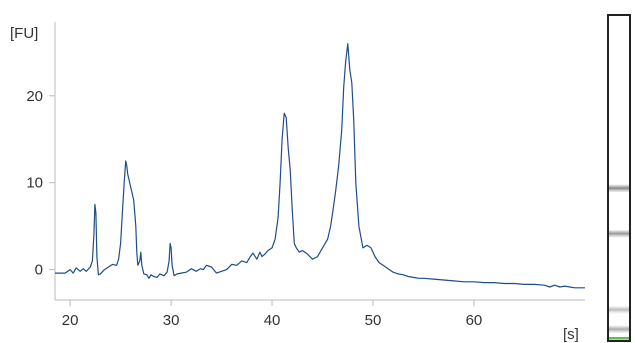 The height and width of the screenshot is (343, 635). I want to click on y-tick-label: 10, so click(34, 183).